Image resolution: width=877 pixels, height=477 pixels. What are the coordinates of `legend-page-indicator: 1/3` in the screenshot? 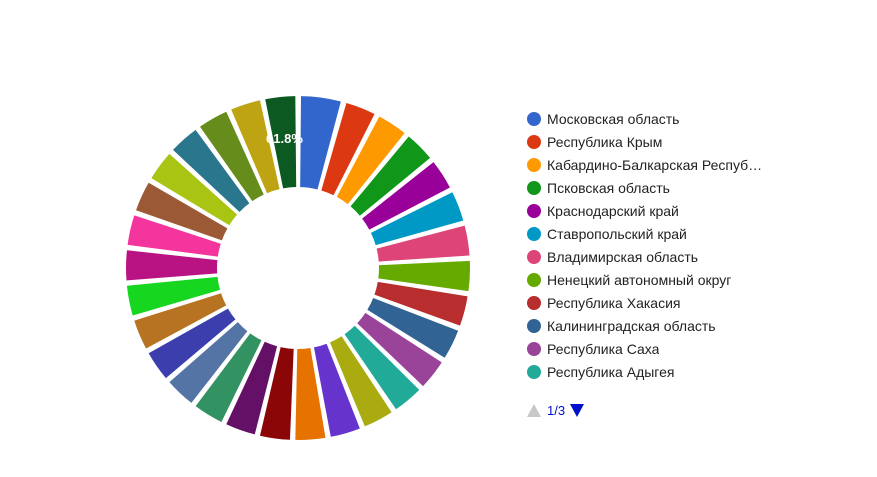 It's located at (556, 410).